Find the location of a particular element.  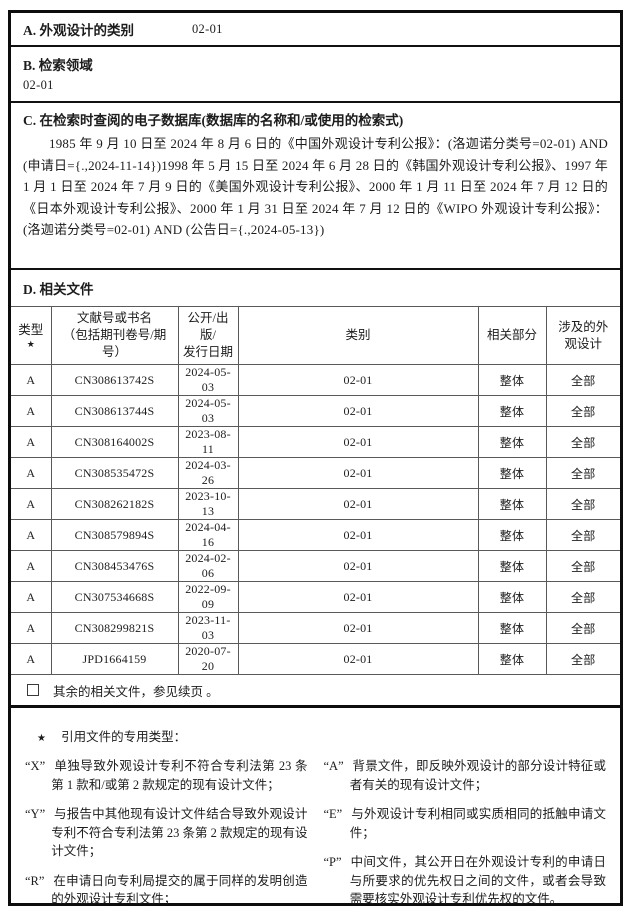

col-header-doc-number-line1: 文献号或书名 is located at coordinates (114, 318).